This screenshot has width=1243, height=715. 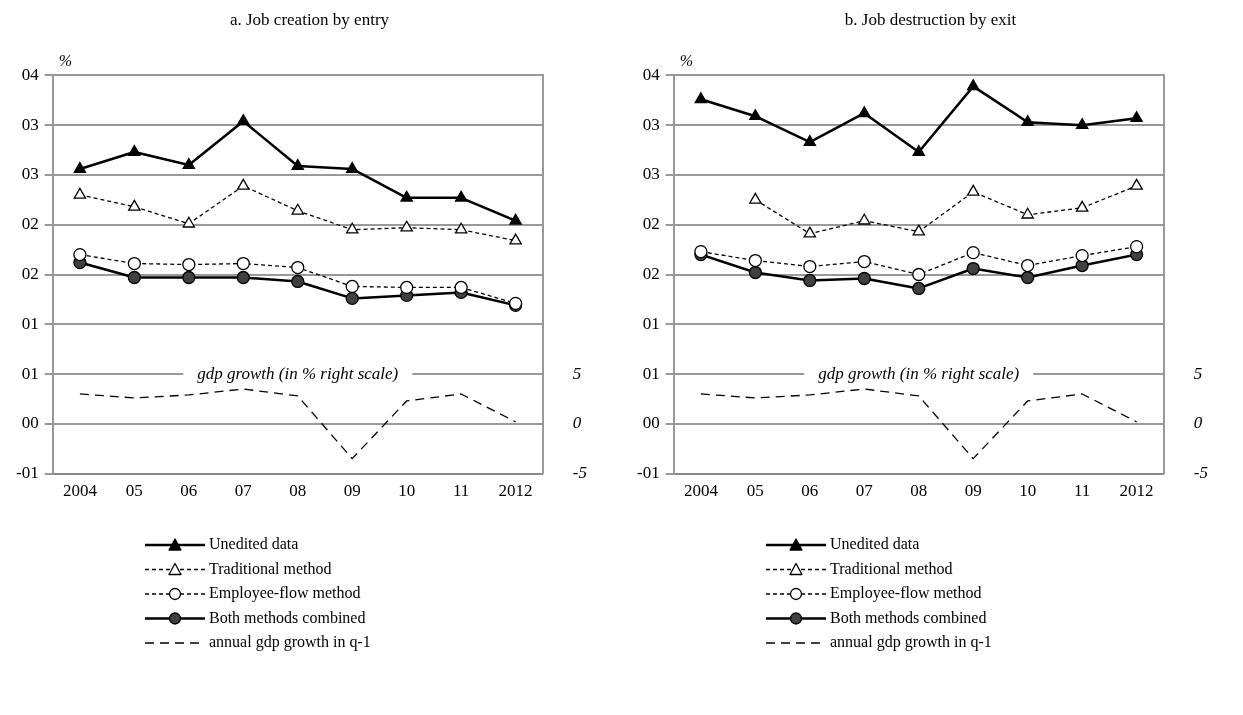 What do you see at coordinates (930, 19) in the screenshot?
I see `chart-title: b. Job destruction by exit` at bounding box center [930, 19].